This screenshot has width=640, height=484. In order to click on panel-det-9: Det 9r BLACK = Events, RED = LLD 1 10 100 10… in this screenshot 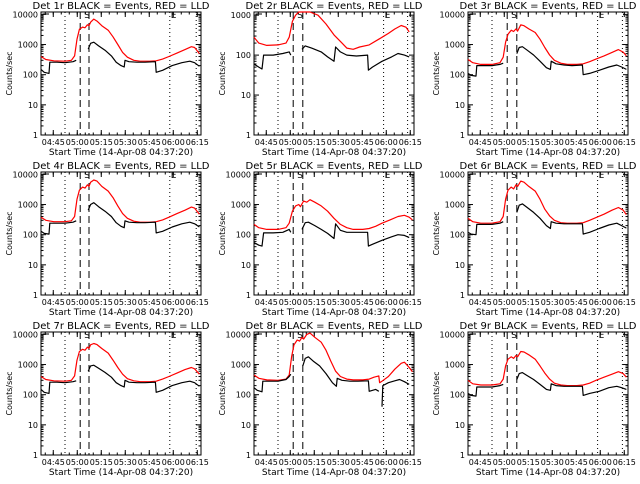, I will do `click(534, 399)`.